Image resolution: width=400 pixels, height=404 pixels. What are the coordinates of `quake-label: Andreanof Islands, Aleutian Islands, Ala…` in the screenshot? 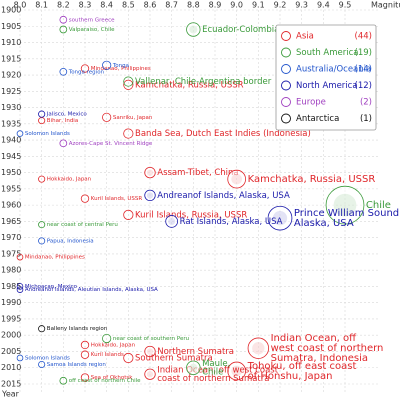 It's located at (91, 290).